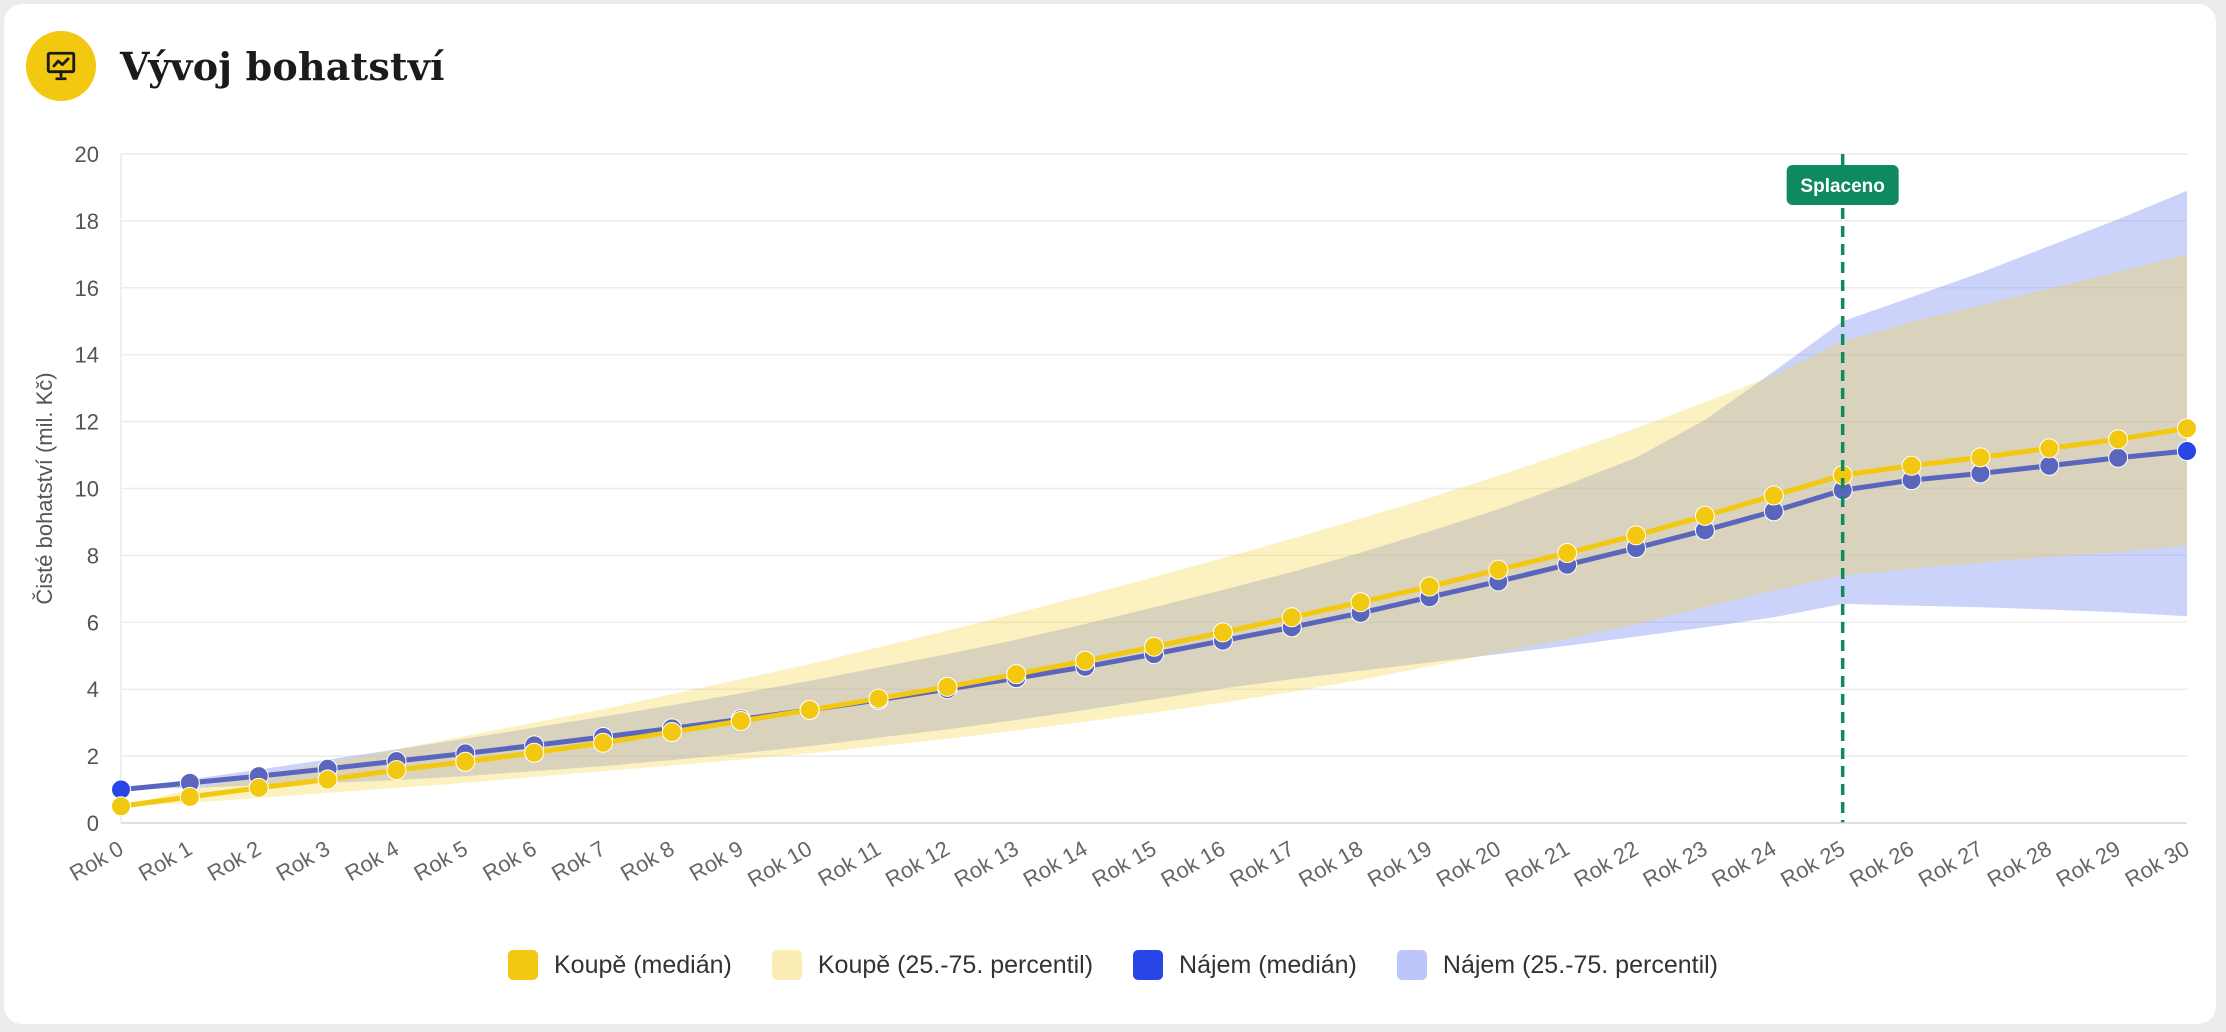 This screenshot has height=1032, width=2226. I want to click on x-tick-label: Rok 10, so click(779, 864).